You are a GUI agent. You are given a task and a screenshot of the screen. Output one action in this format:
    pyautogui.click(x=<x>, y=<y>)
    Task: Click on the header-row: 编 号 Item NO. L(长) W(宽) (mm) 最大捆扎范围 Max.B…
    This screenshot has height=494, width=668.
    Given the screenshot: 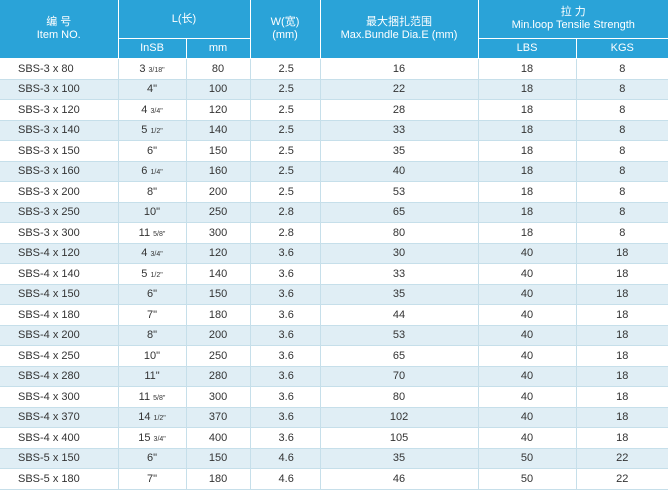 What is the action you would take?
    pyautogui.click(x=334, y=29)
    